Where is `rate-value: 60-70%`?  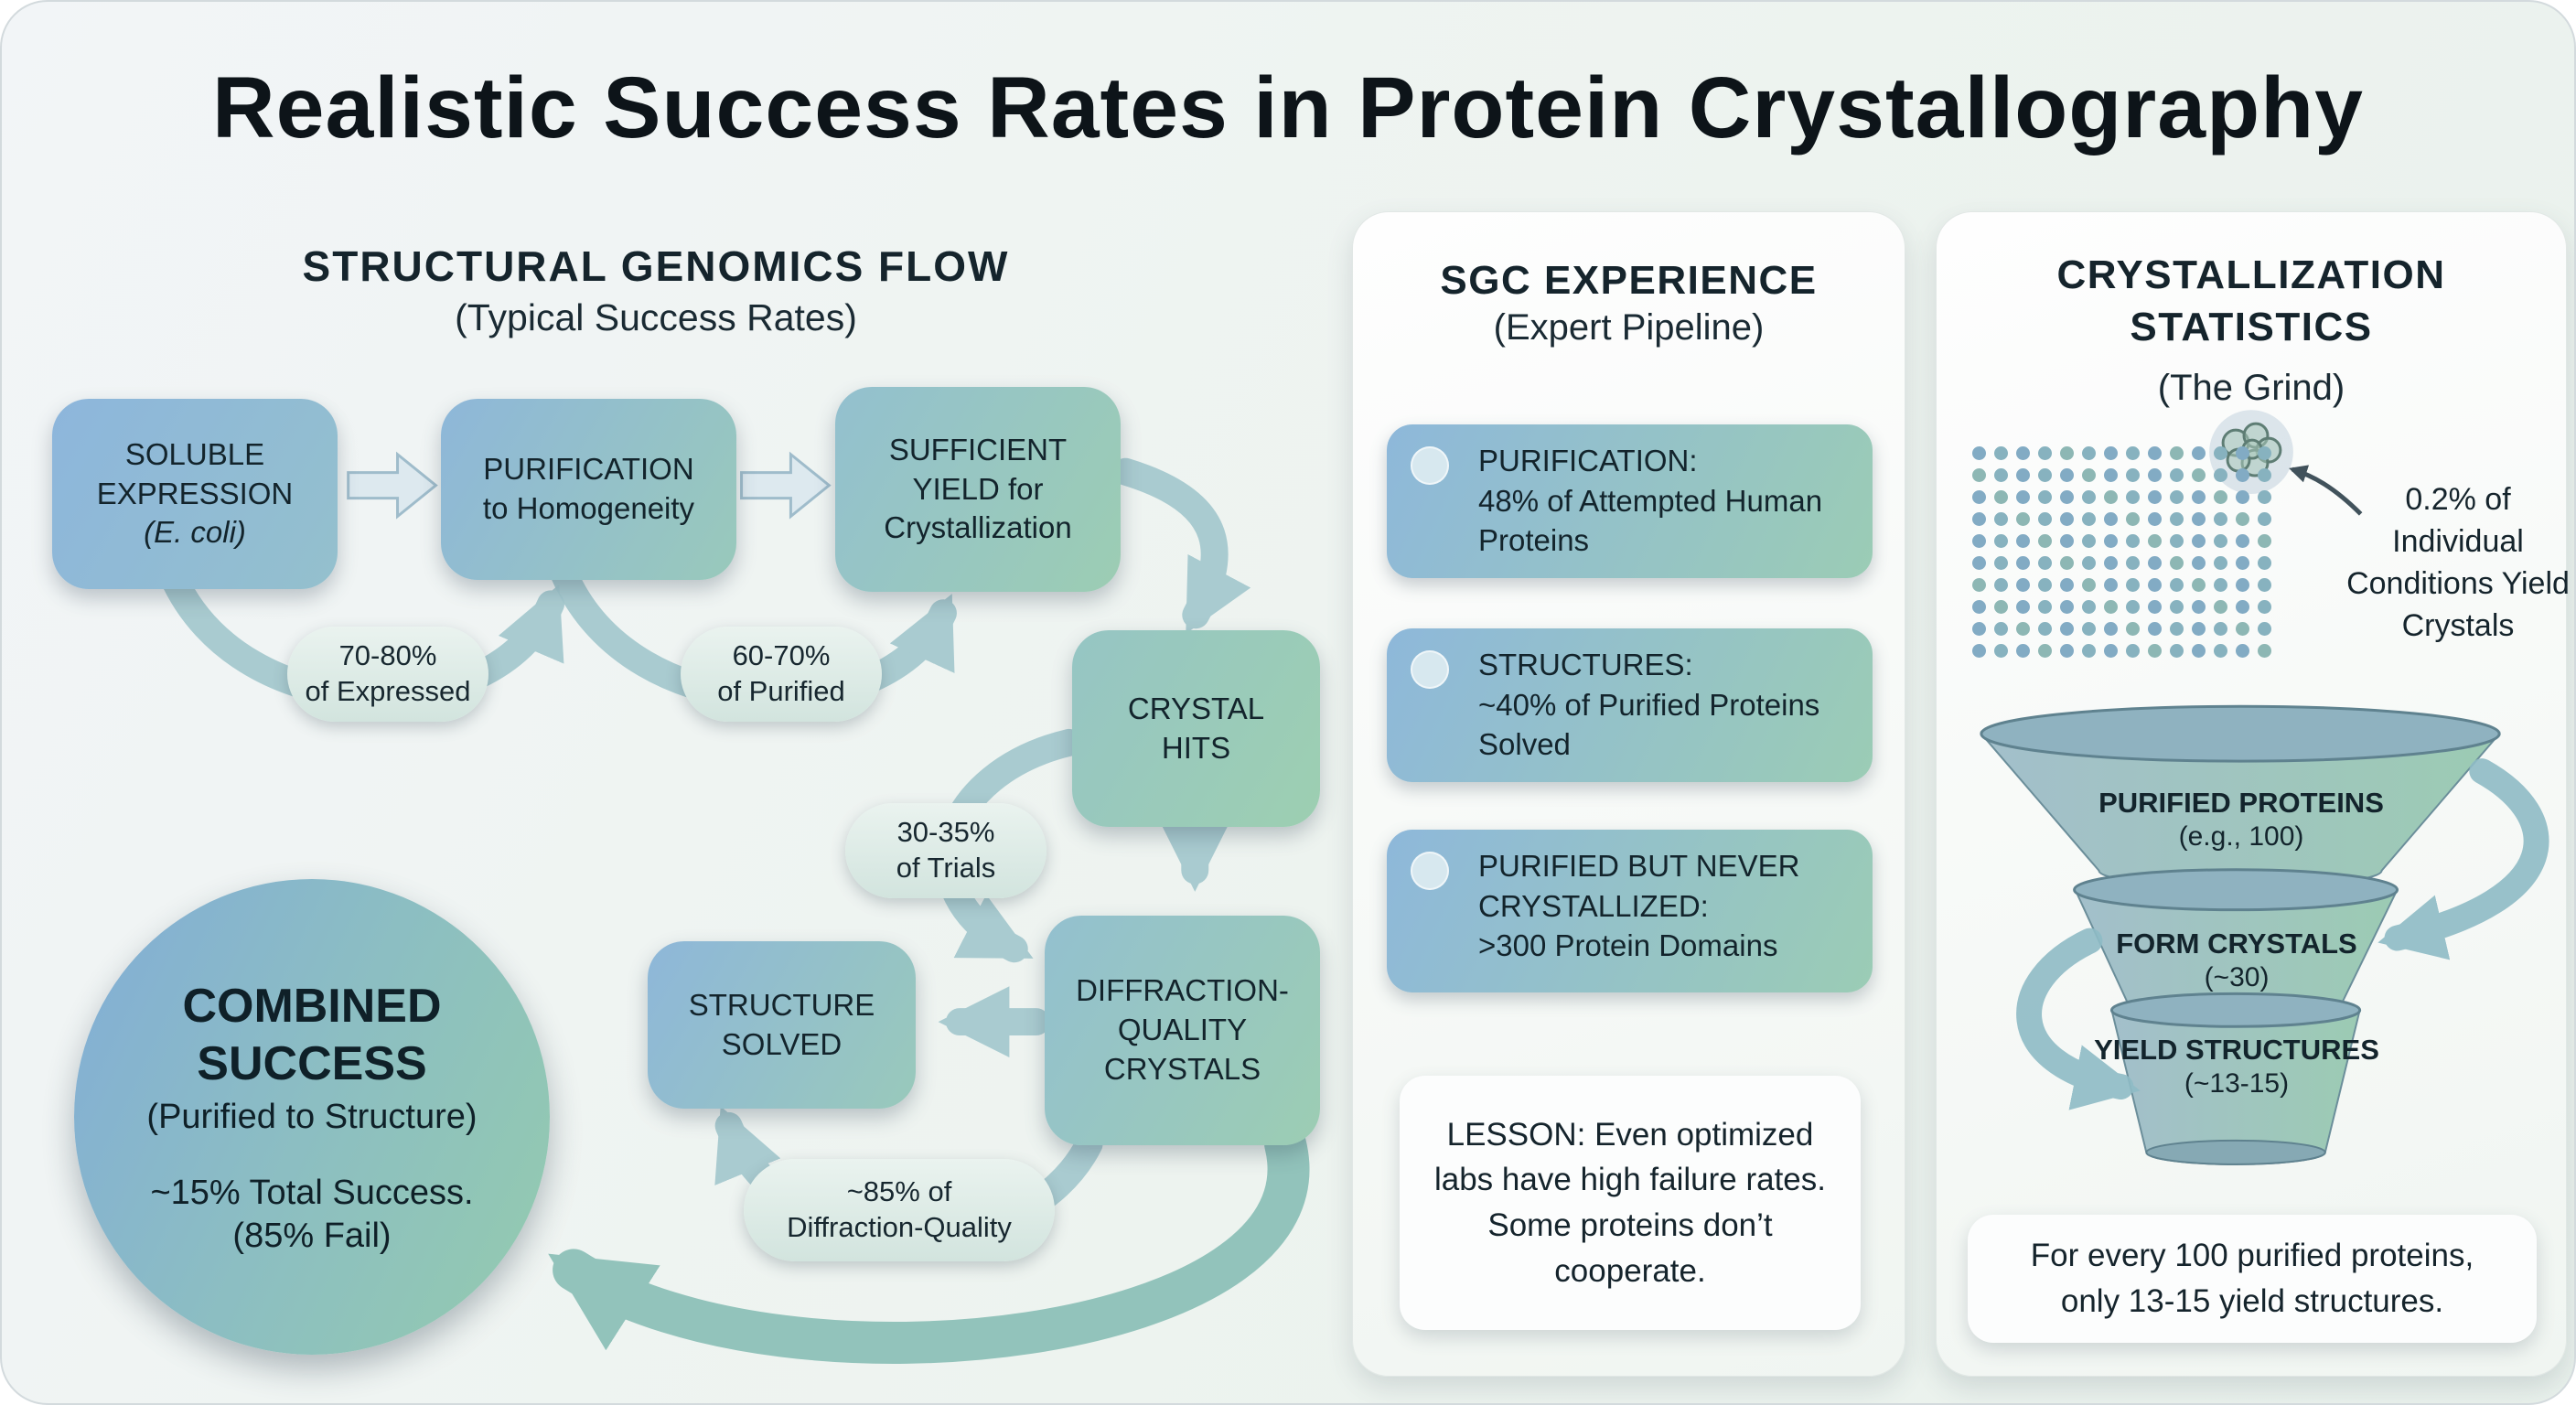 rate-value: 60-70% is located at coordinates (781, 655).